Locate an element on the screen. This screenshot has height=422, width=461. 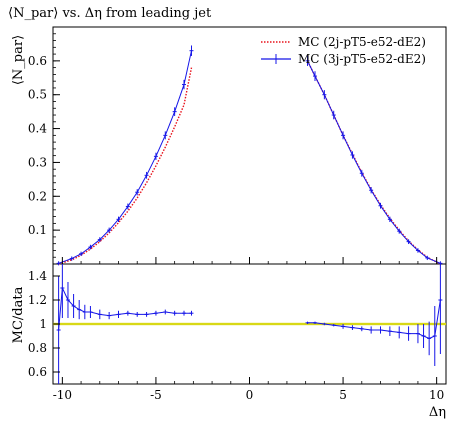
series-1-line-left is located at coordinates (125, 166).